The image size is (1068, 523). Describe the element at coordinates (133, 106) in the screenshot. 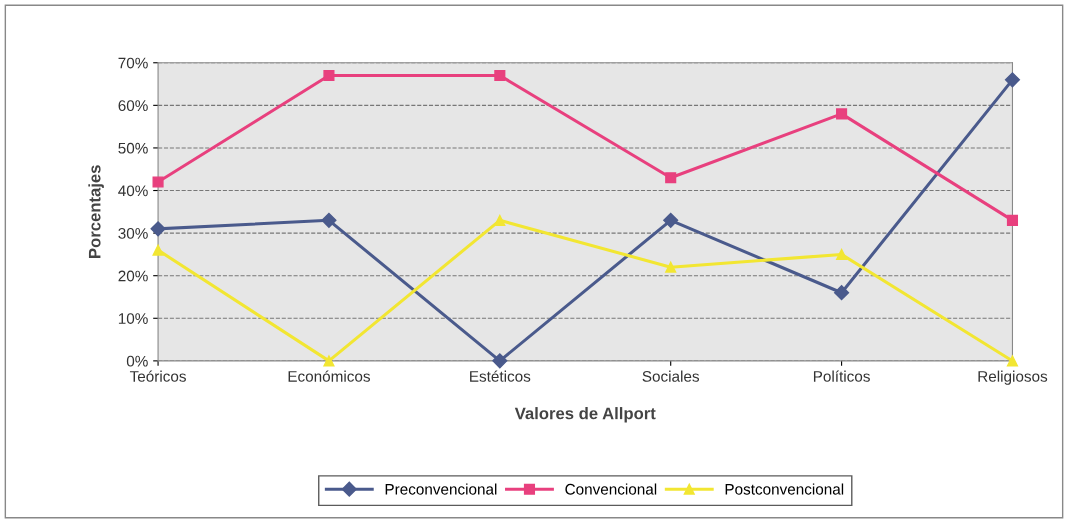

I see `y-tick-label: 60%` at that location.